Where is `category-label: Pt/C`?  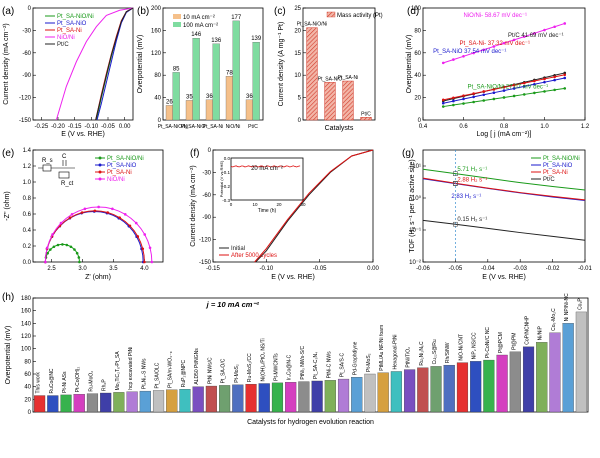 category-label: Pt/C is located at coordinates (253, 127).